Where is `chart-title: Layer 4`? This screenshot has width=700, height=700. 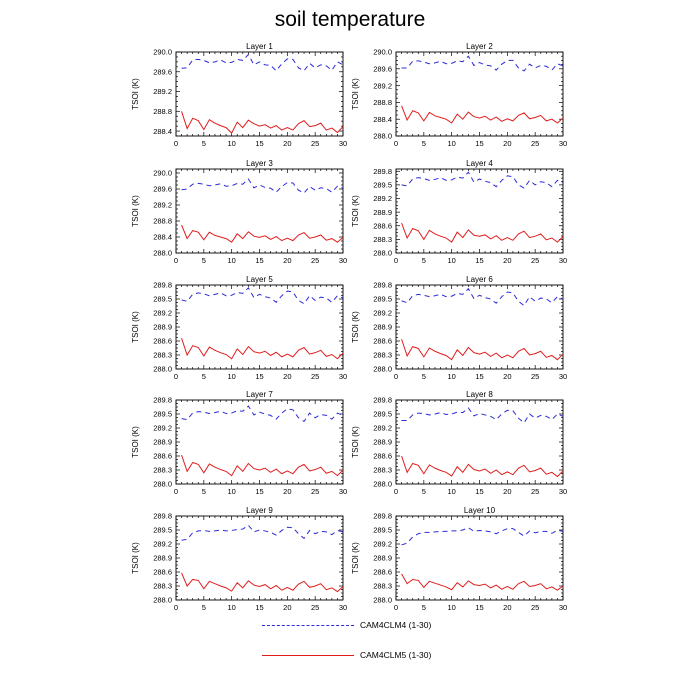
chart-title: Layer 4 is located at coordinates (479, 163).